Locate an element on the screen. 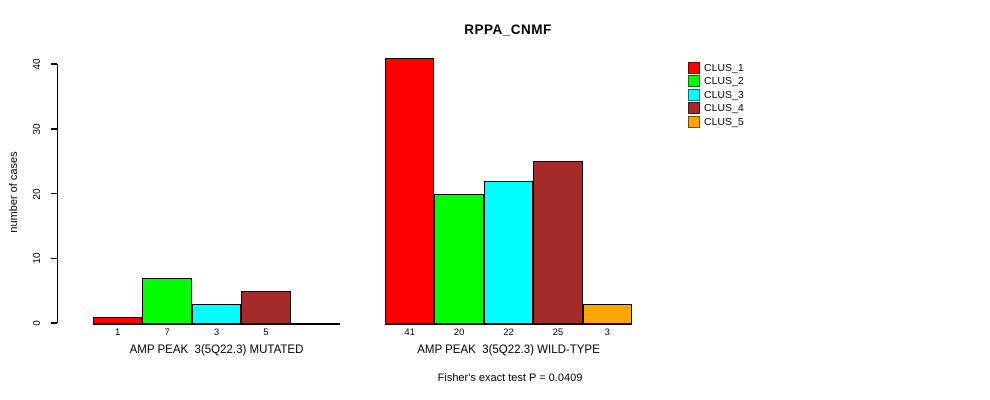  y-axis-line is located at coordinates (57, 193).